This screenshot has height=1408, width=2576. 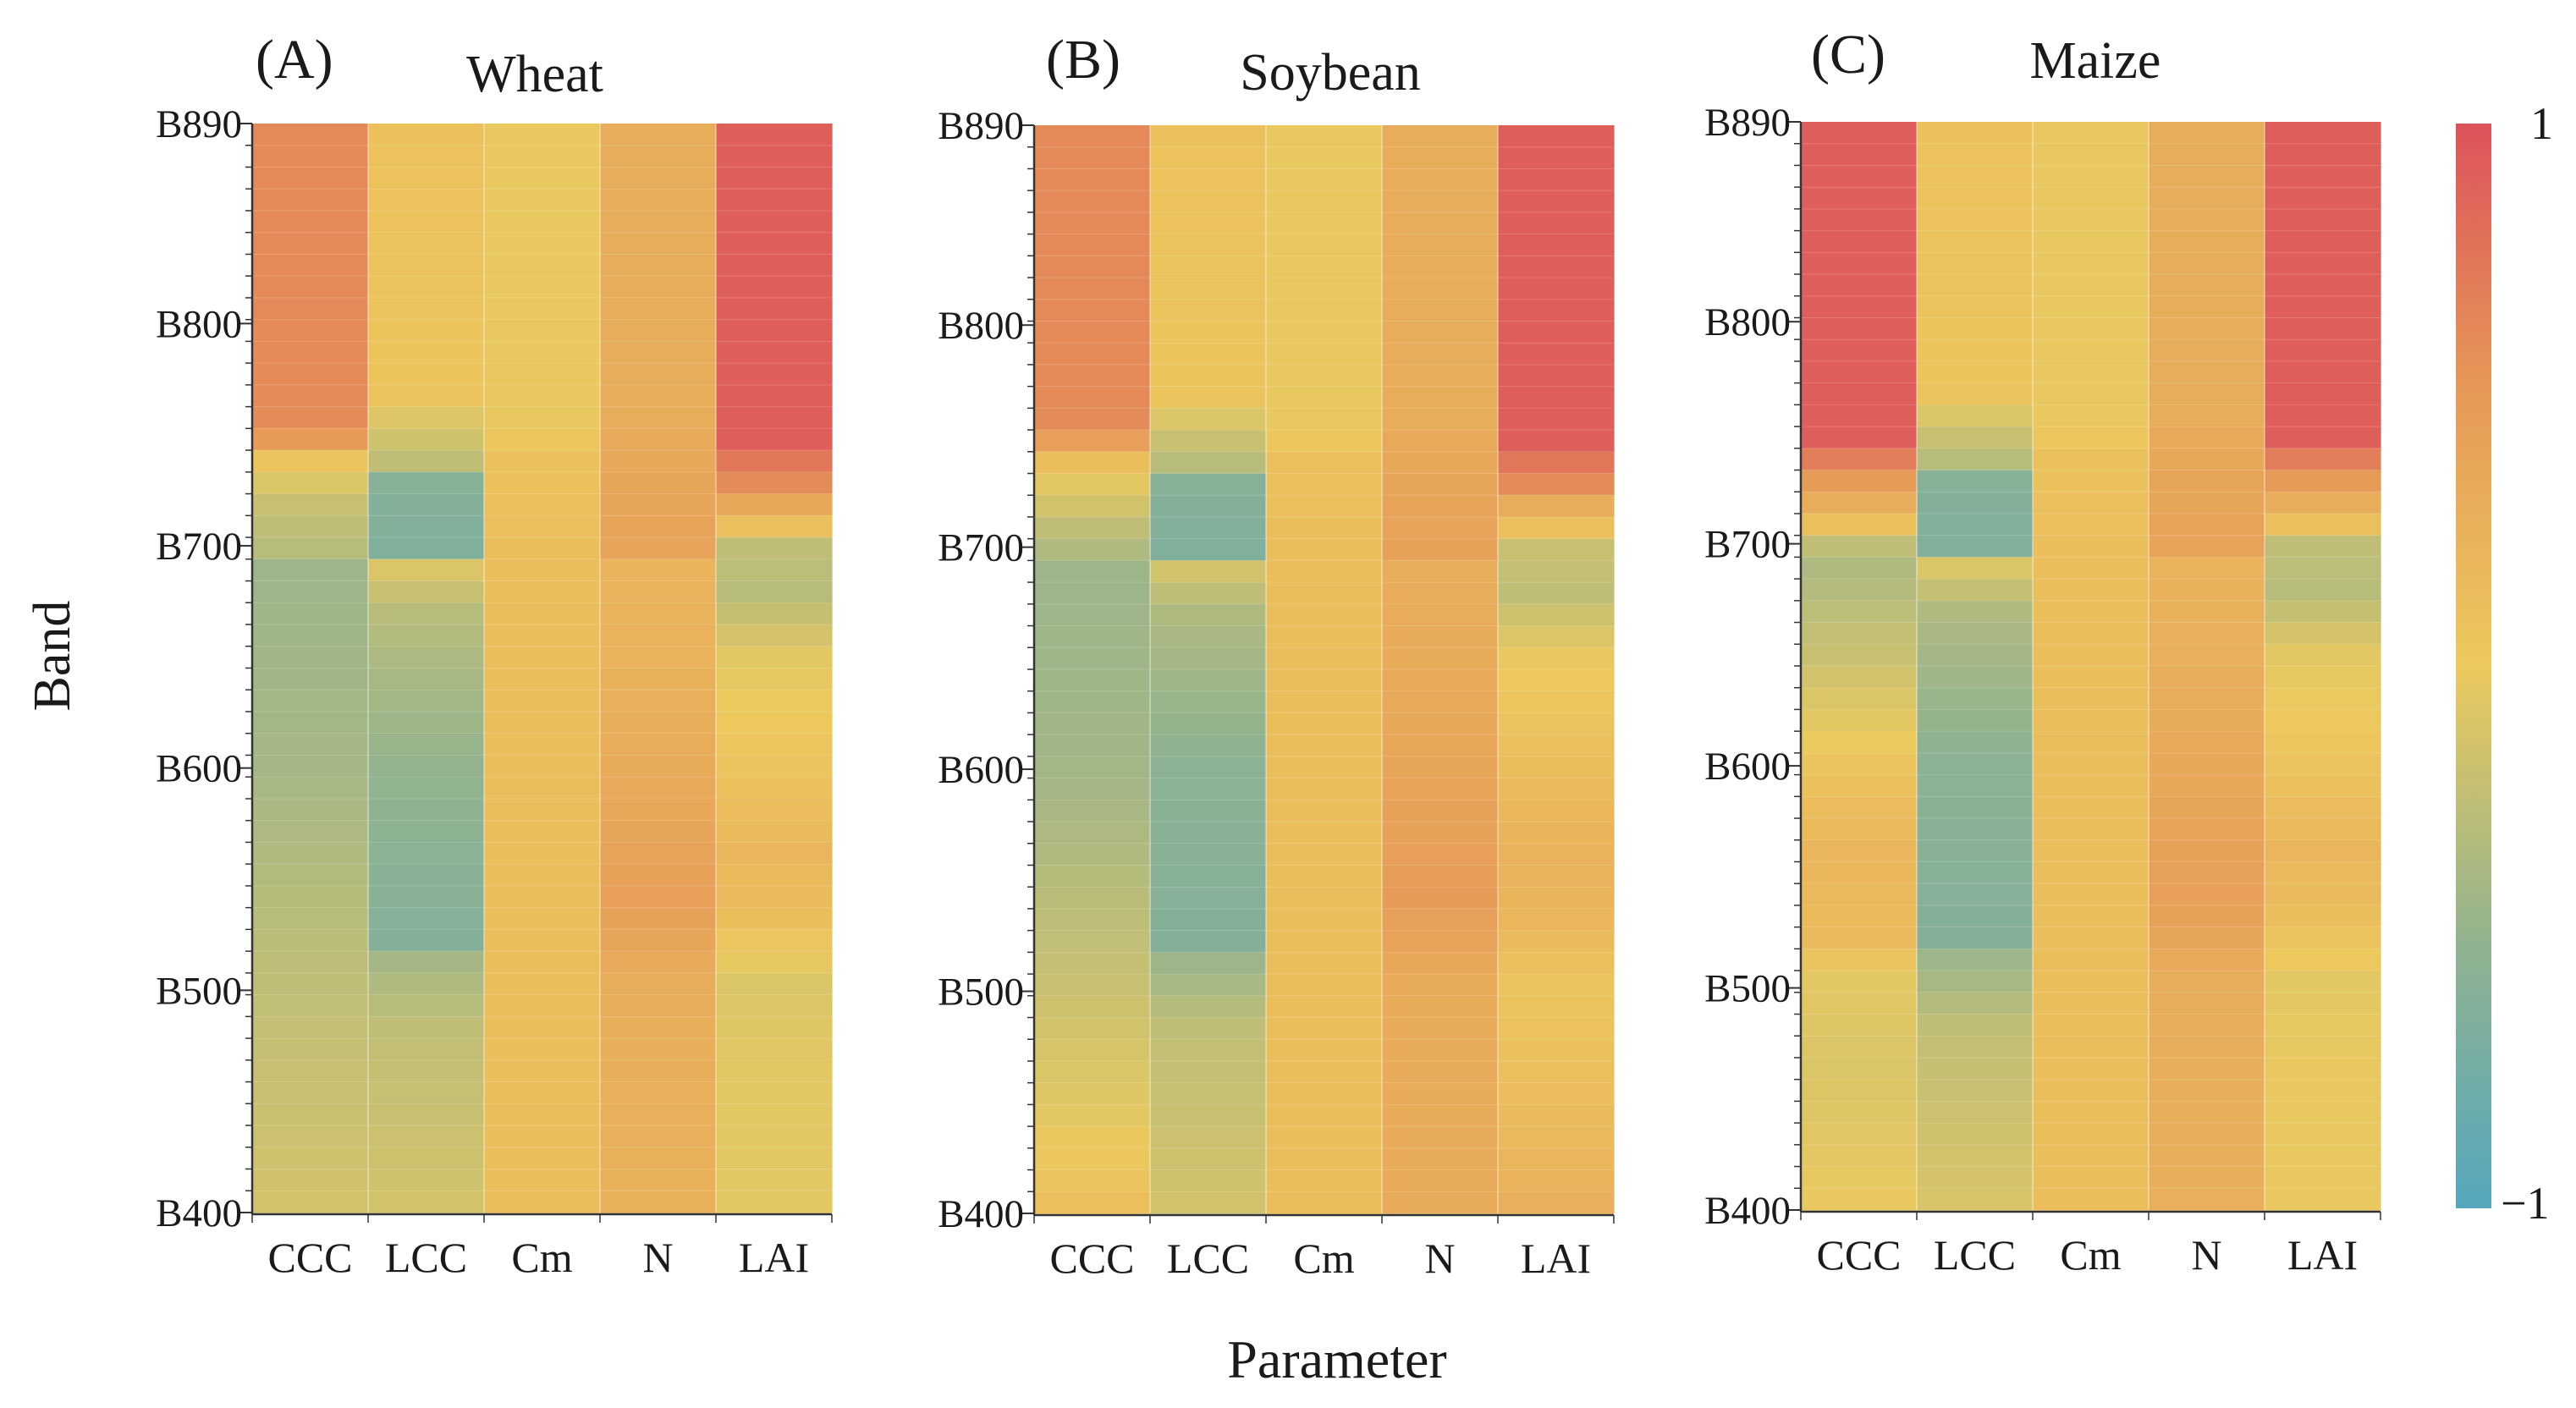 What do you see at coordinates (199, 324) in the screenshot?
I see `y-tick-label: B800` at bounding box center [199, 324].